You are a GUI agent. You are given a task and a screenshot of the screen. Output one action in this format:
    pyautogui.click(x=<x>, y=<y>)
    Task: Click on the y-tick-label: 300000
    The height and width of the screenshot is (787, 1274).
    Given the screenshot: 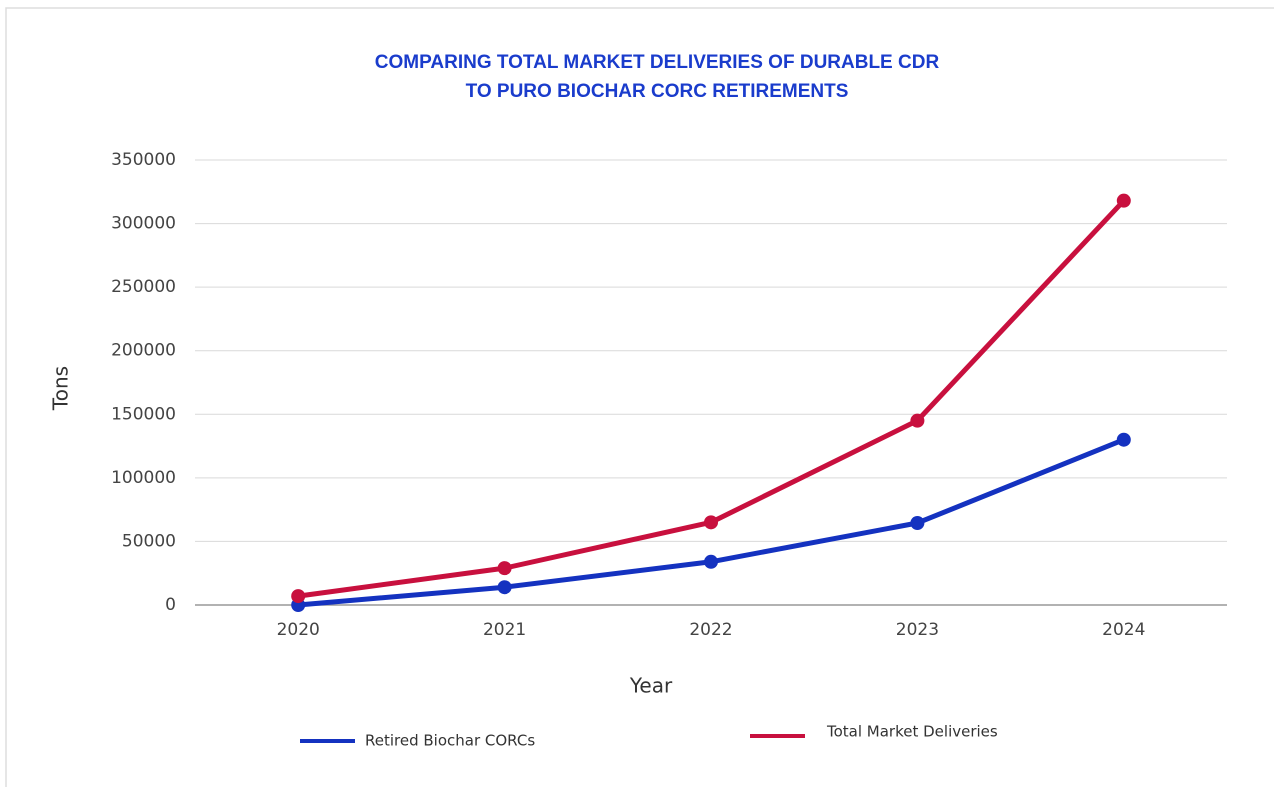 What is the action you would take?
    pyautogui.click(x=143, y=224)
    